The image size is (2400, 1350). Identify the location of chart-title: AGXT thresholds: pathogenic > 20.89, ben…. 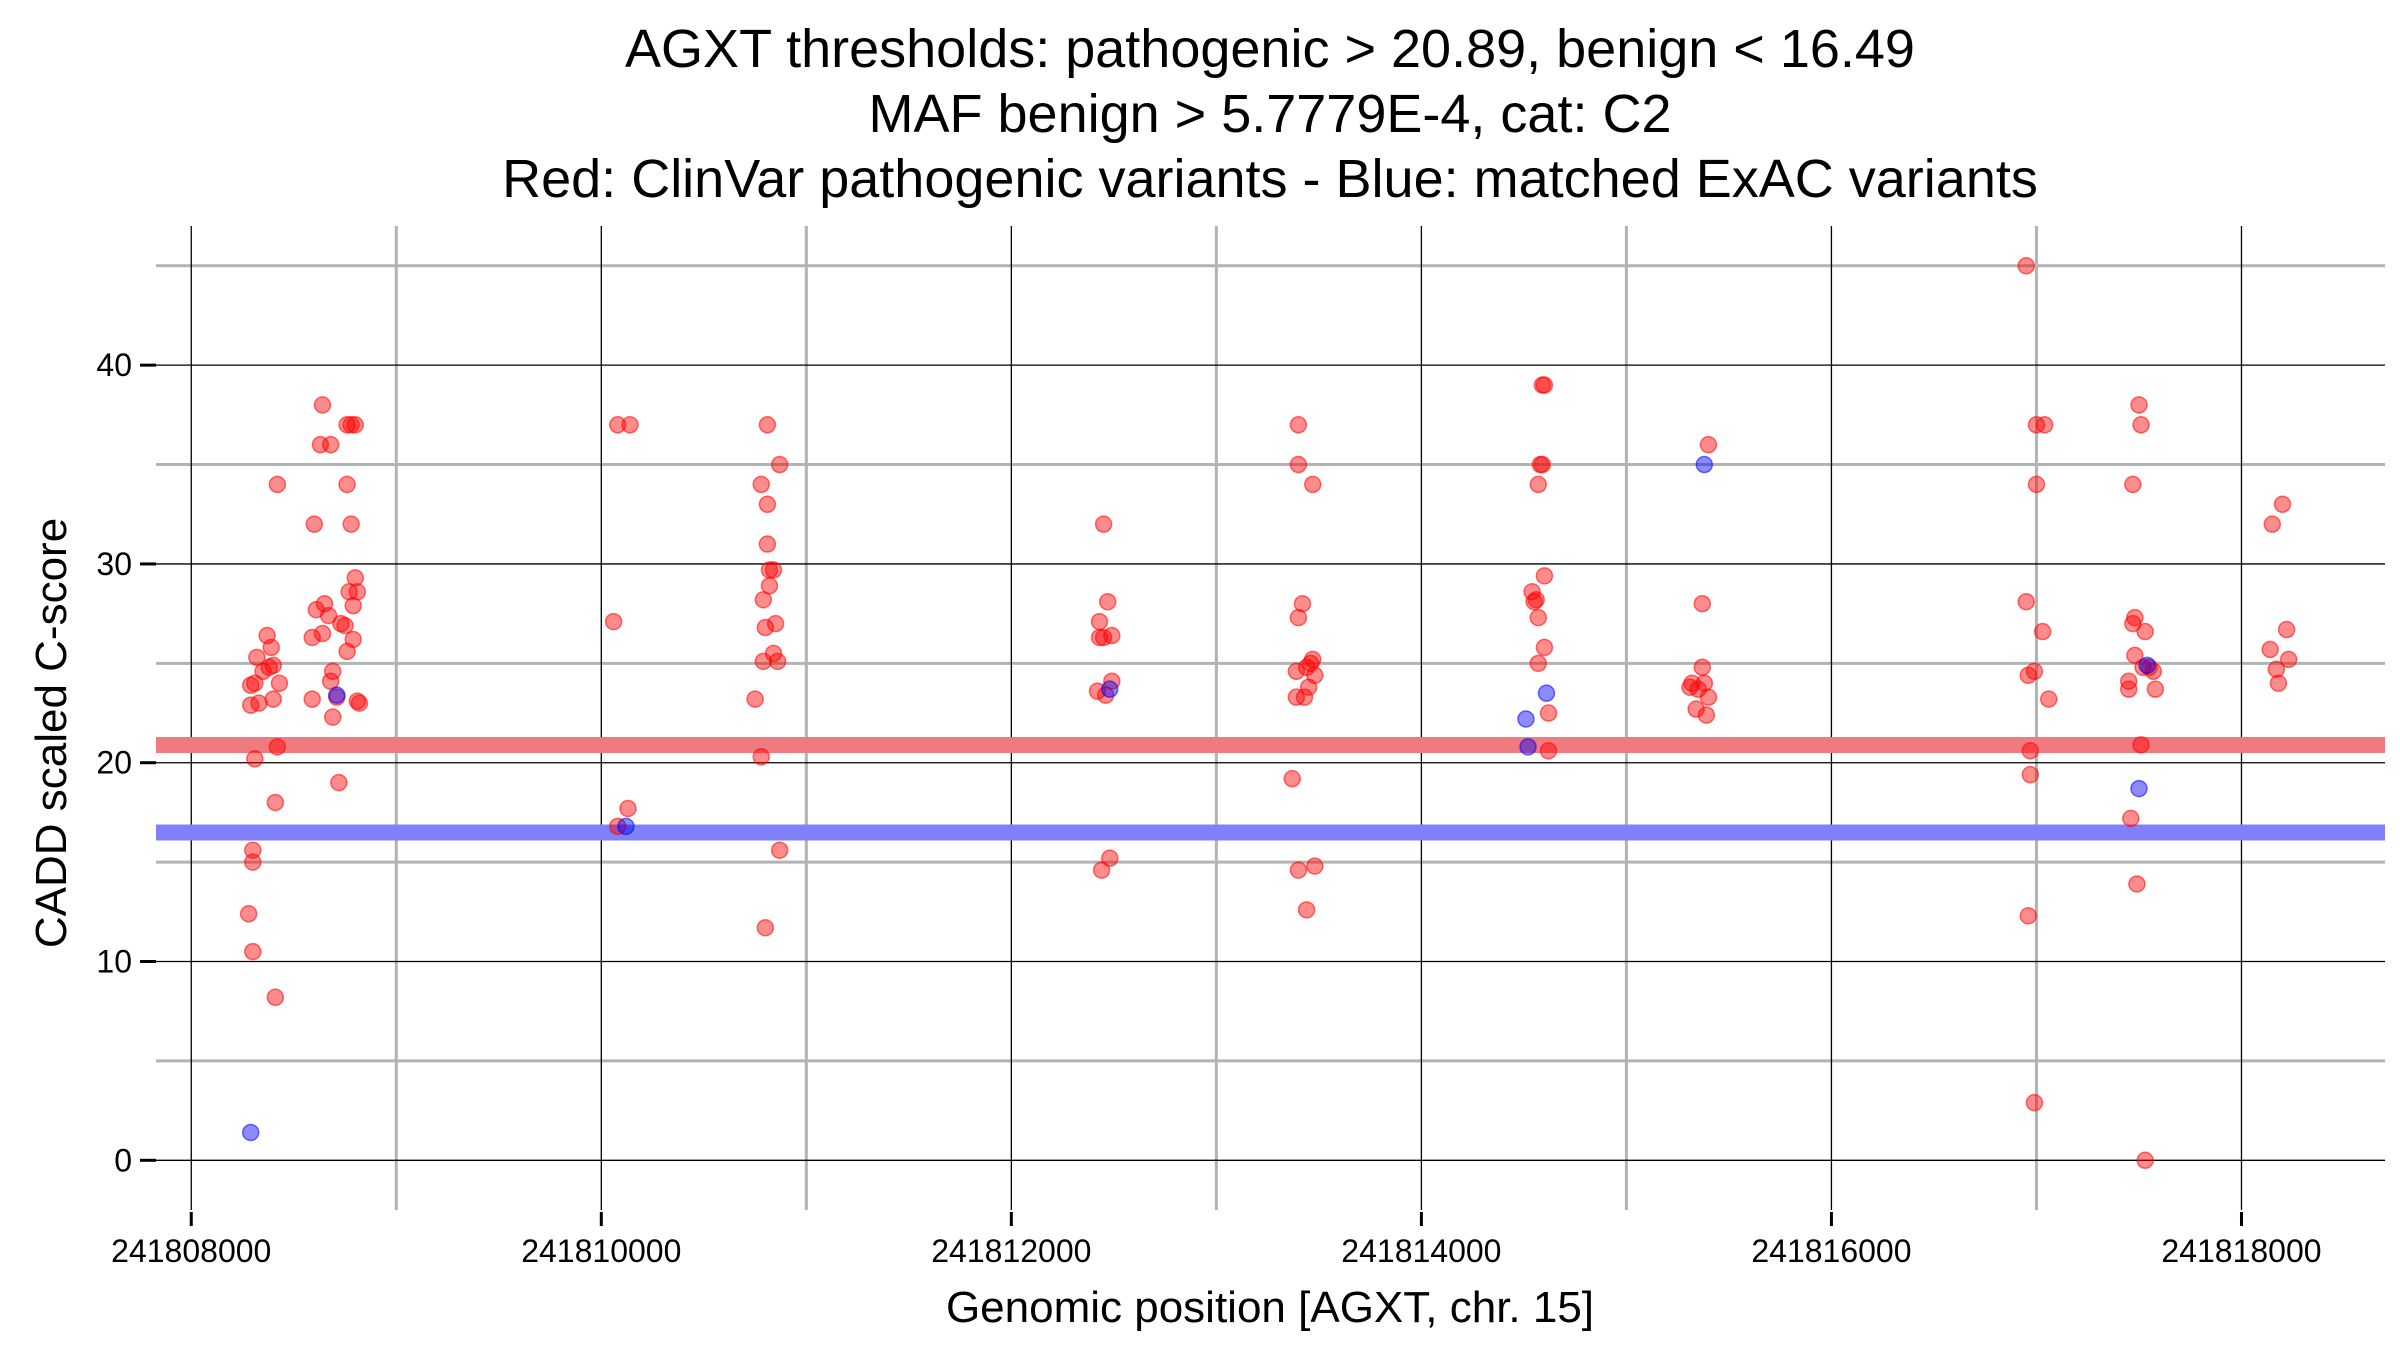
(1270, 114).